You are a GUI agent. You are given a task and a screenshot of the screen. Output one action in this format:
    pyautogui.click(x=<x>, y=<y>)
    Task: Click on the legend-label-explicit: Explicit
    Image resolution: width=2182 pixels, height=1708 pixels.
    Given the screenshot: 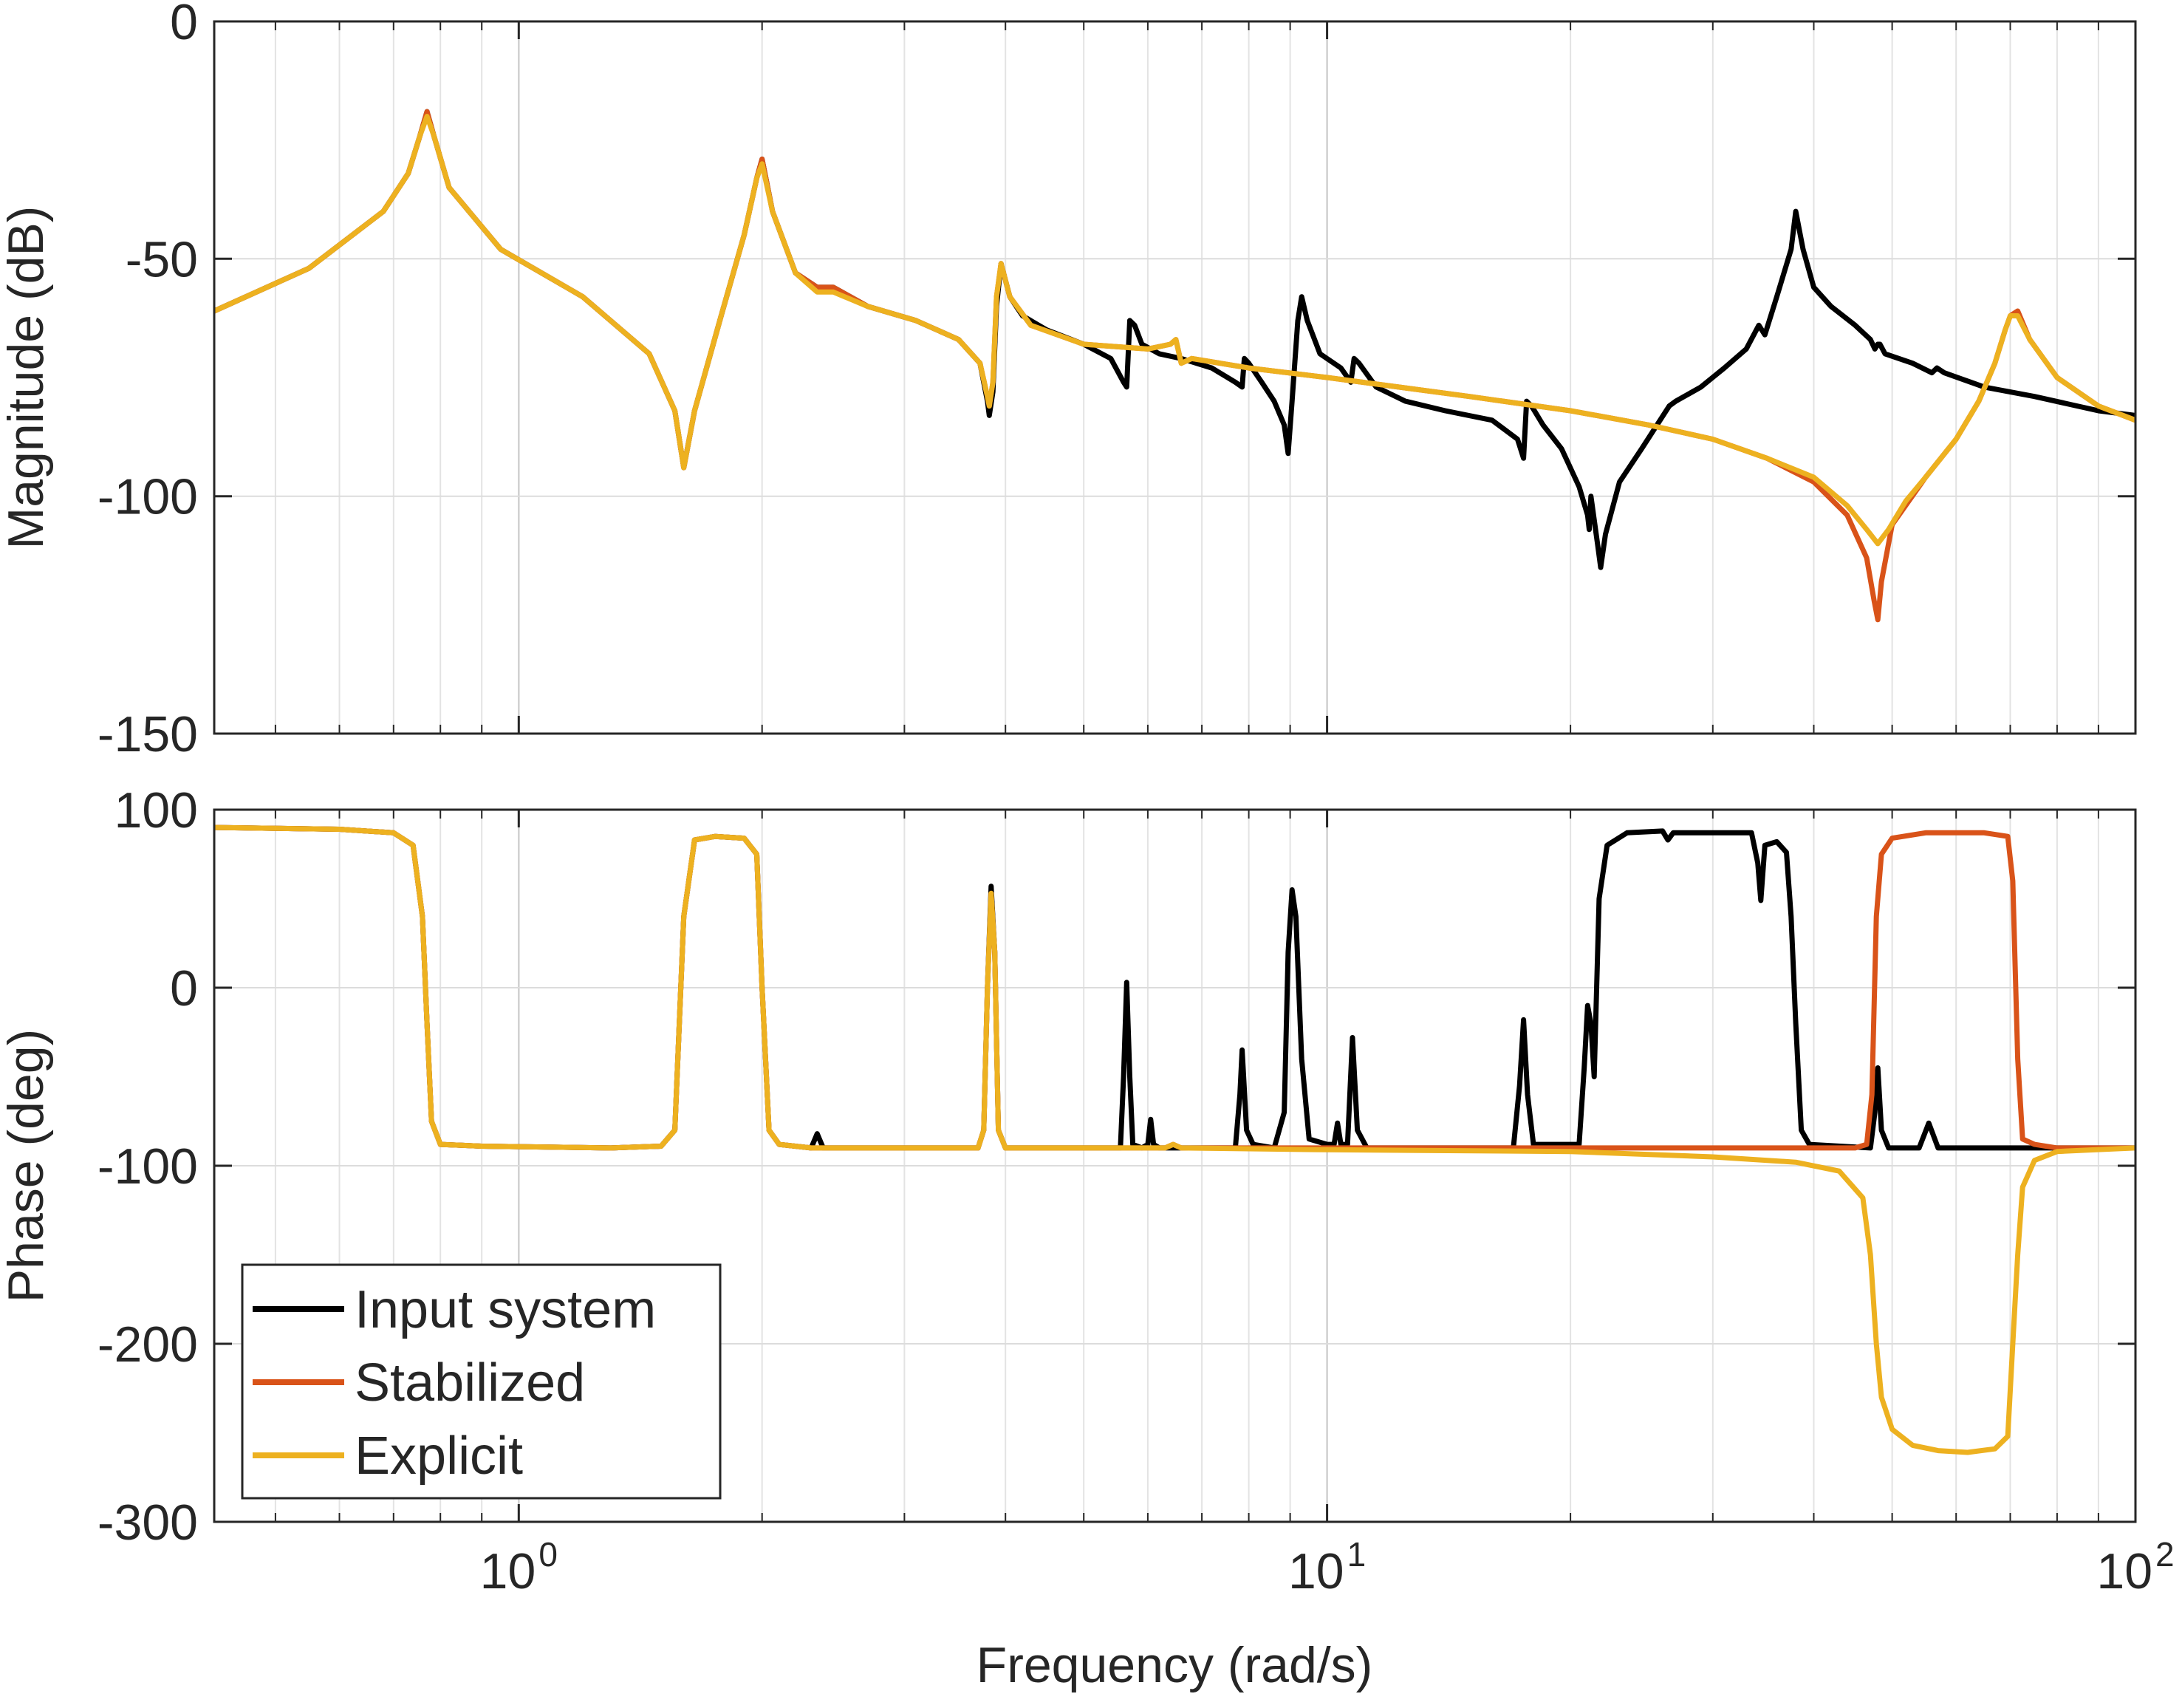 What is the action you would take?
    pyautogui.click(x=439, y=1456)
    